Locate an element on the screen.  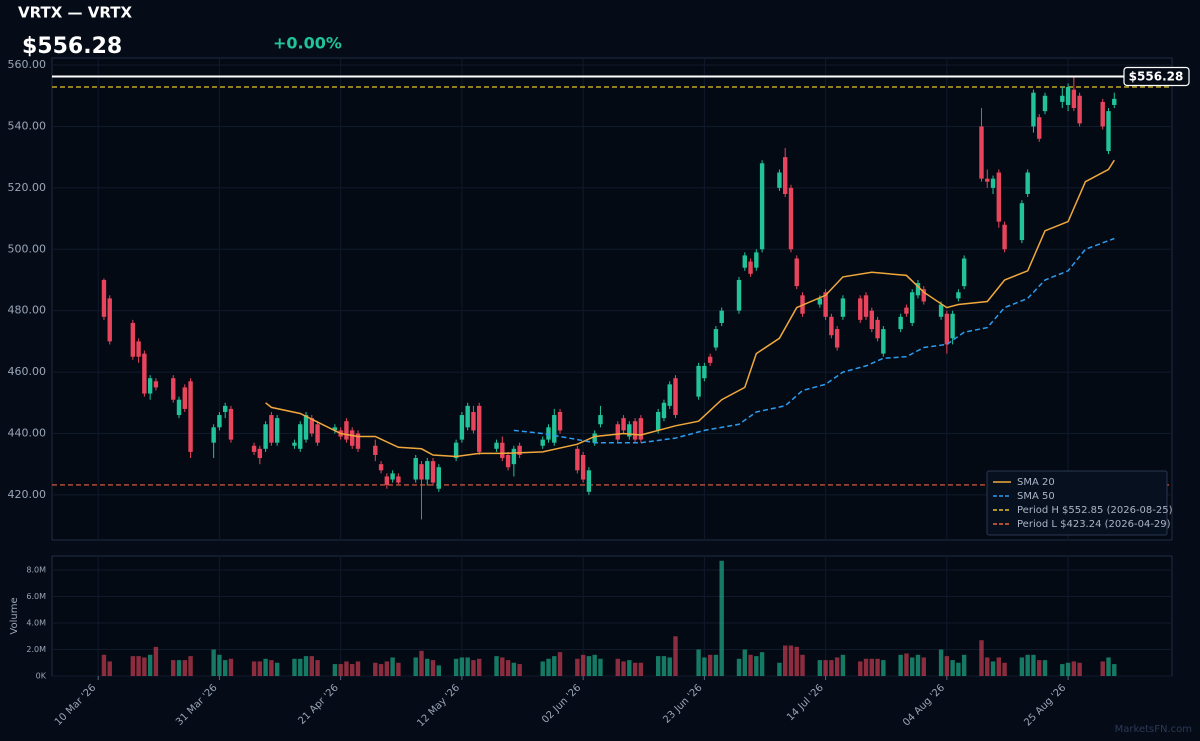
y-tick-label: 440.00 is located at coordinates (27, 432).